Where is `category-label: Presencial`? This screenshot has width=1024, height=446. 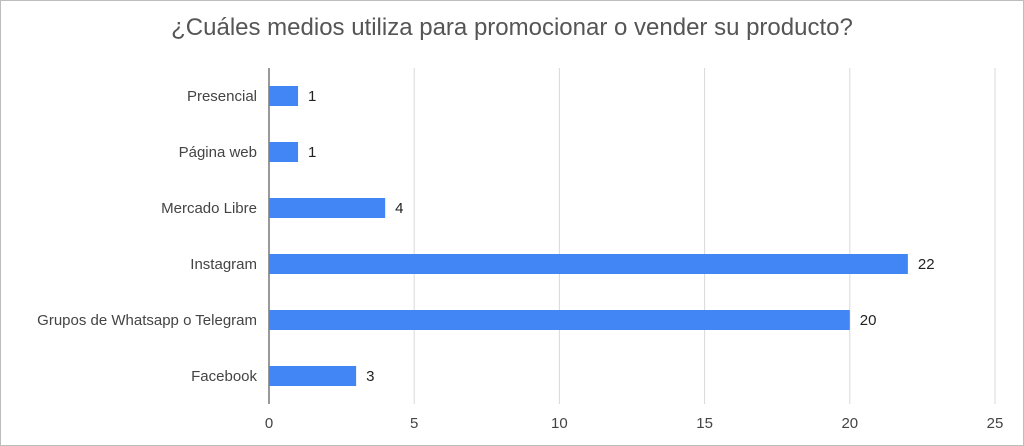
category-label: Presencial is located at coordinates (222, 96).